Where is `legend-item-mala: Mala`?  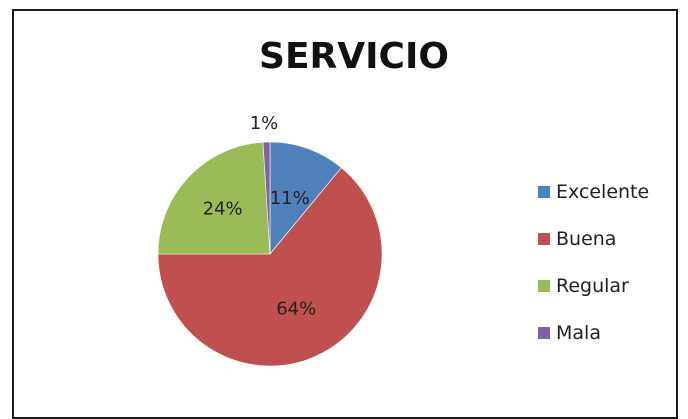 legend-item-mala: Mala is located at coordinates (593, 332).